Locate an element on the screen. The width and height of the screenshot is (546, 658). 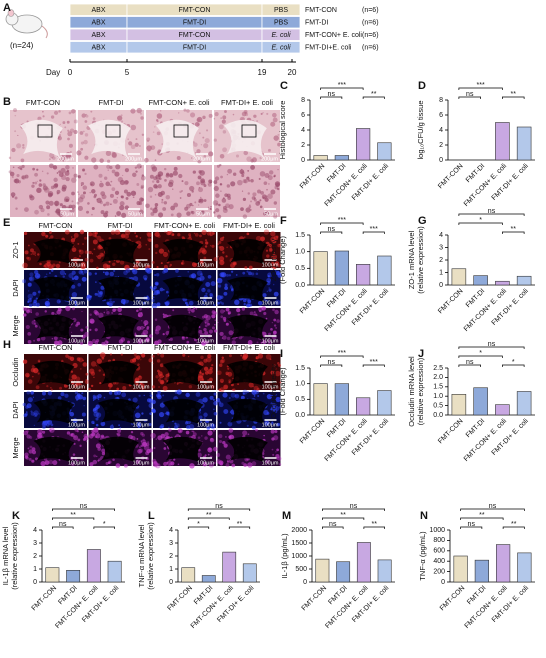
schedule-segment is located at coordinates (281, 9).